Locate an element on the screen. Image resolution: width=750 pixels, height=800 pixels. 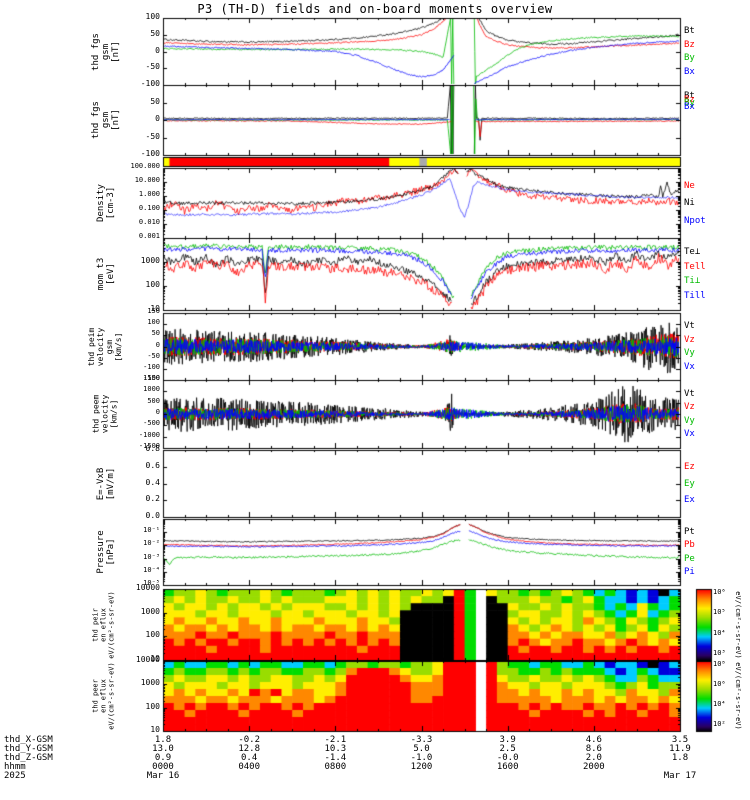
axis-label-fgs2: thd fgs gsm [nT] is located at coordinates (106, 120).